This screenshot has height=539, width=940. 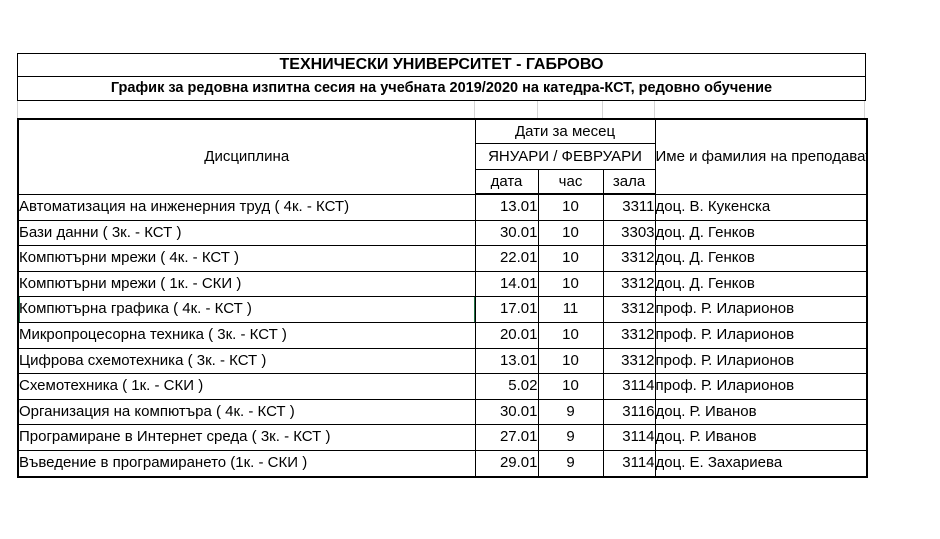 What do you see at coordinates (565, 131) in the screenshot?
I see `header-dates-for-month: Дати за месец` at bounding box center [565, 131].